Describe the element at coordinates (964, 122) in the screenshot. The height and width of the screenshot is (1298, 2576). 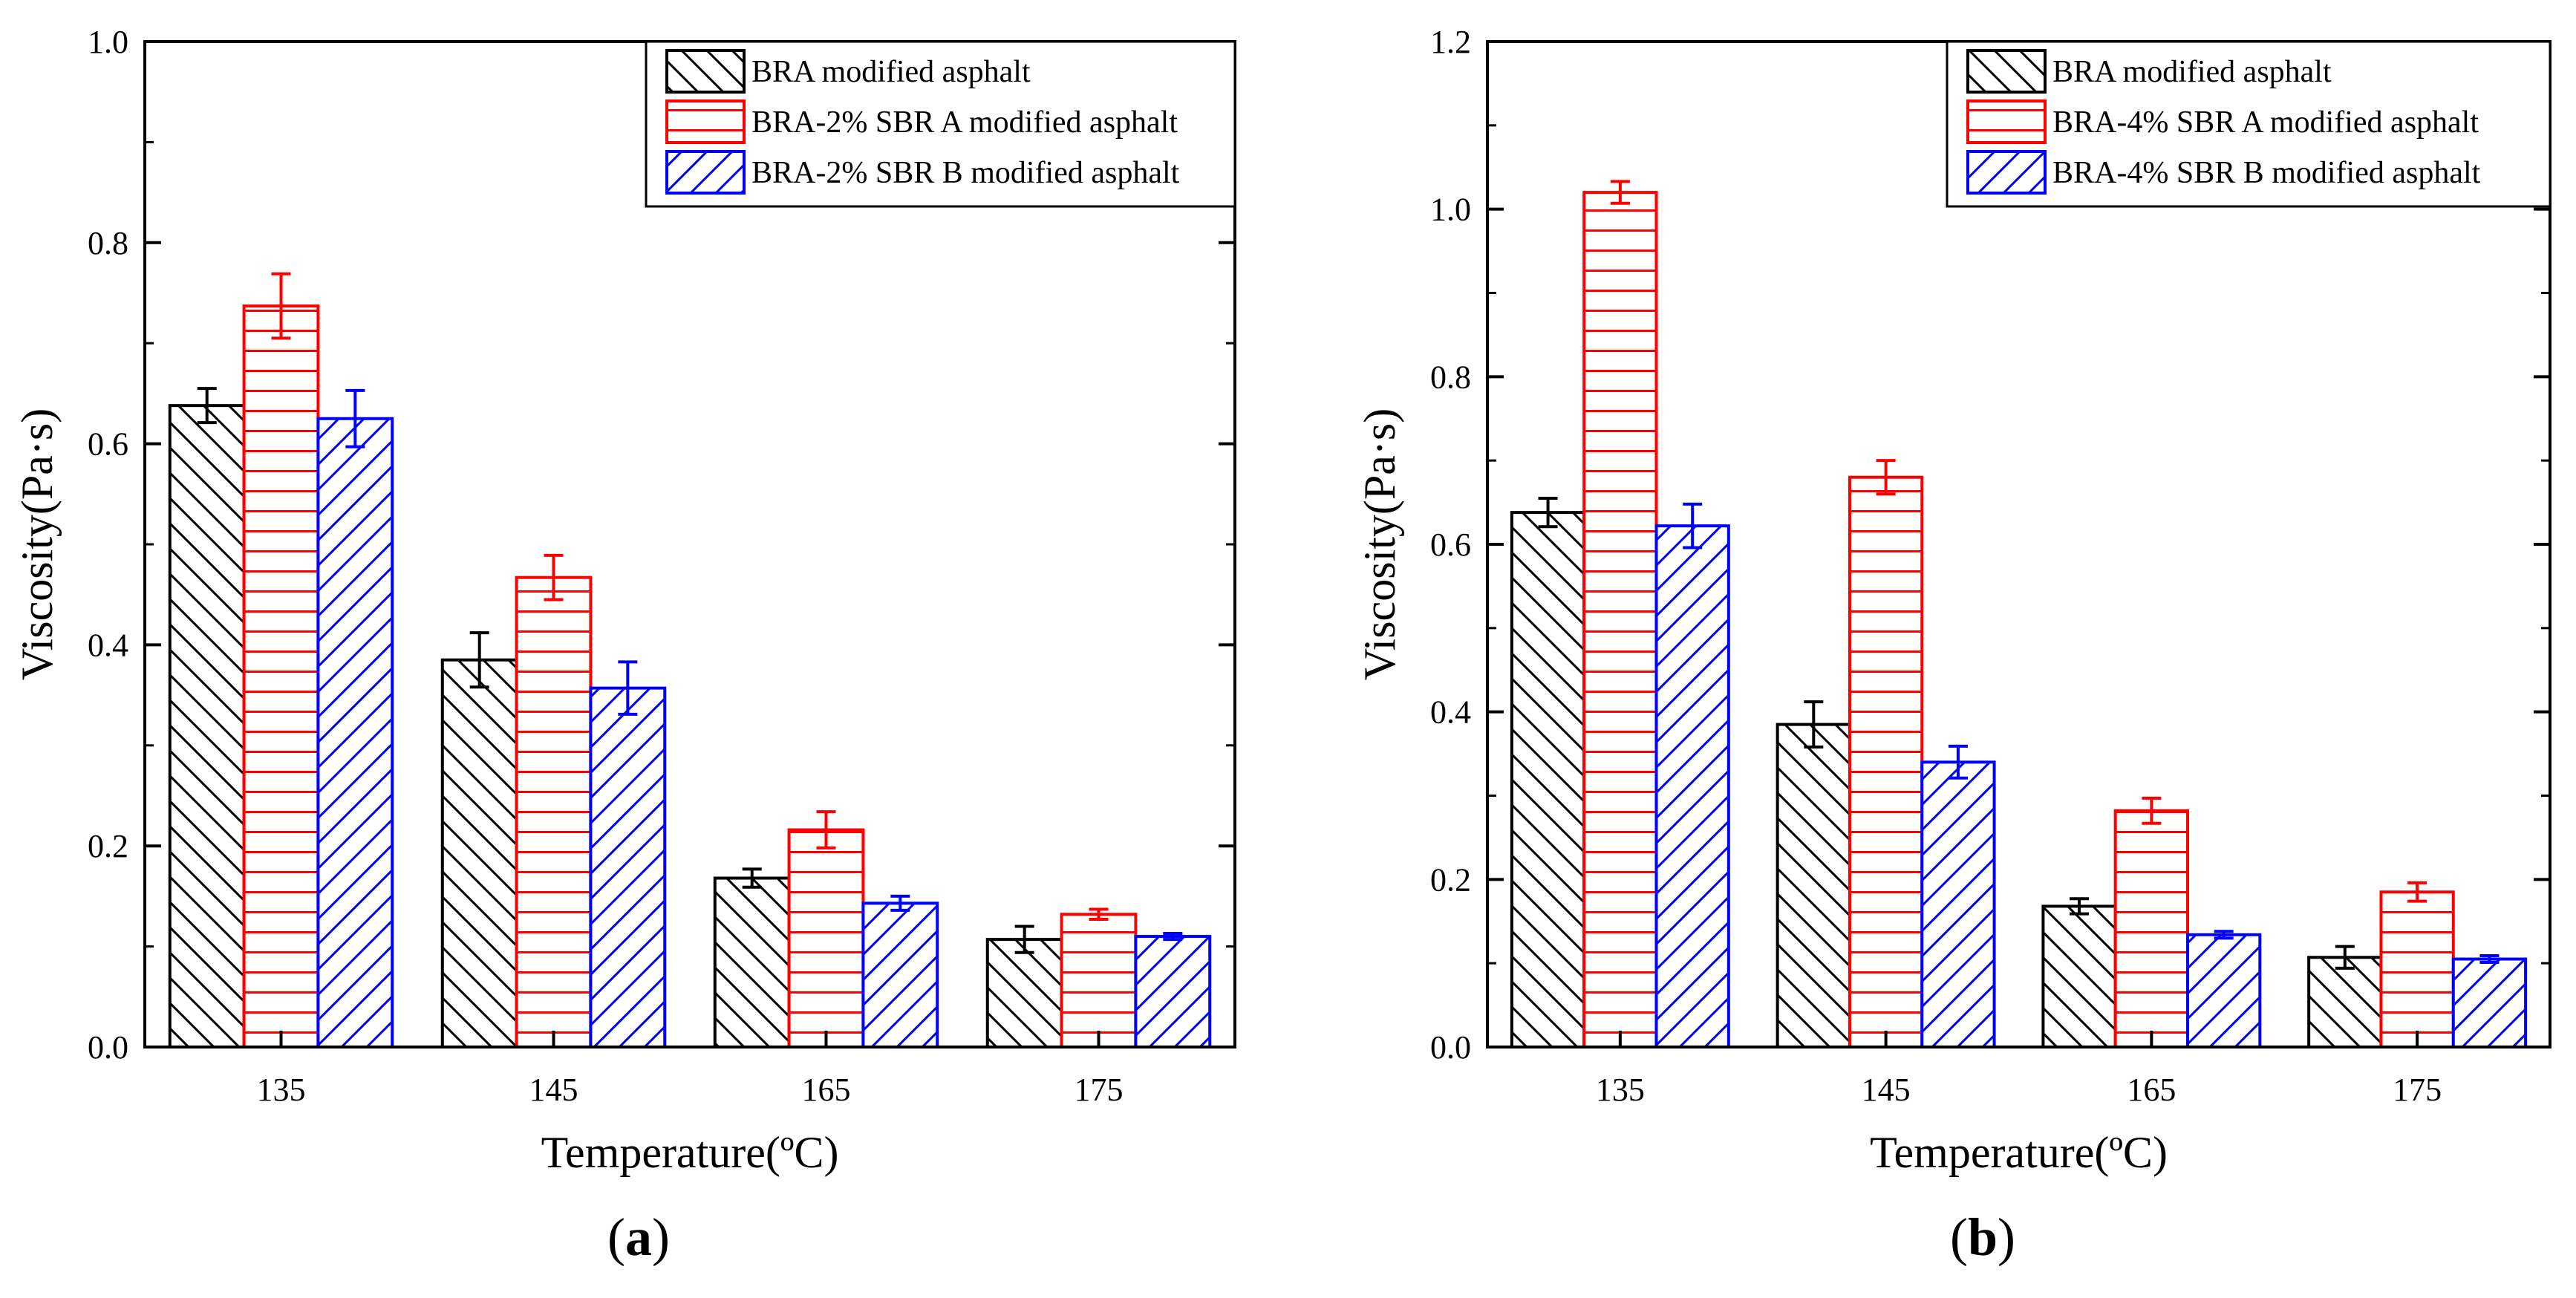
I see `legend-label-series-2: BRA-2% SBR A modified asphalt` at that location.